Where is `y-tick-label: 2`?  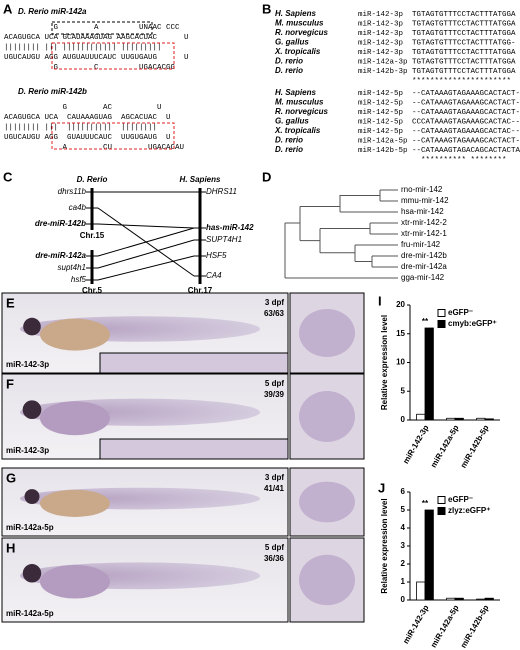 y-tick-label: 2 is located at coordinates (403, 563).